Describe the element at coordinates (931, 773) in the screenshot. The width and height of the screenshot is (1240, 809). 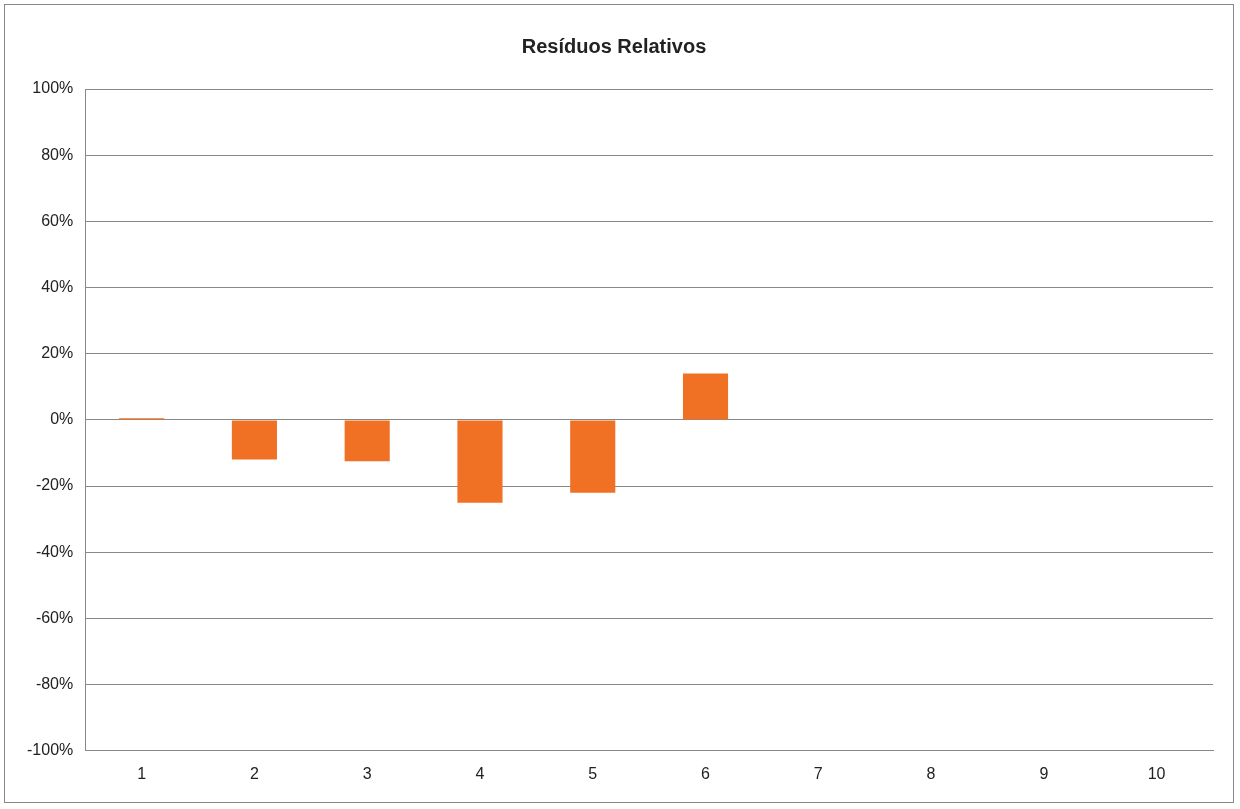
I see `x-tick-label: 8` at that location.